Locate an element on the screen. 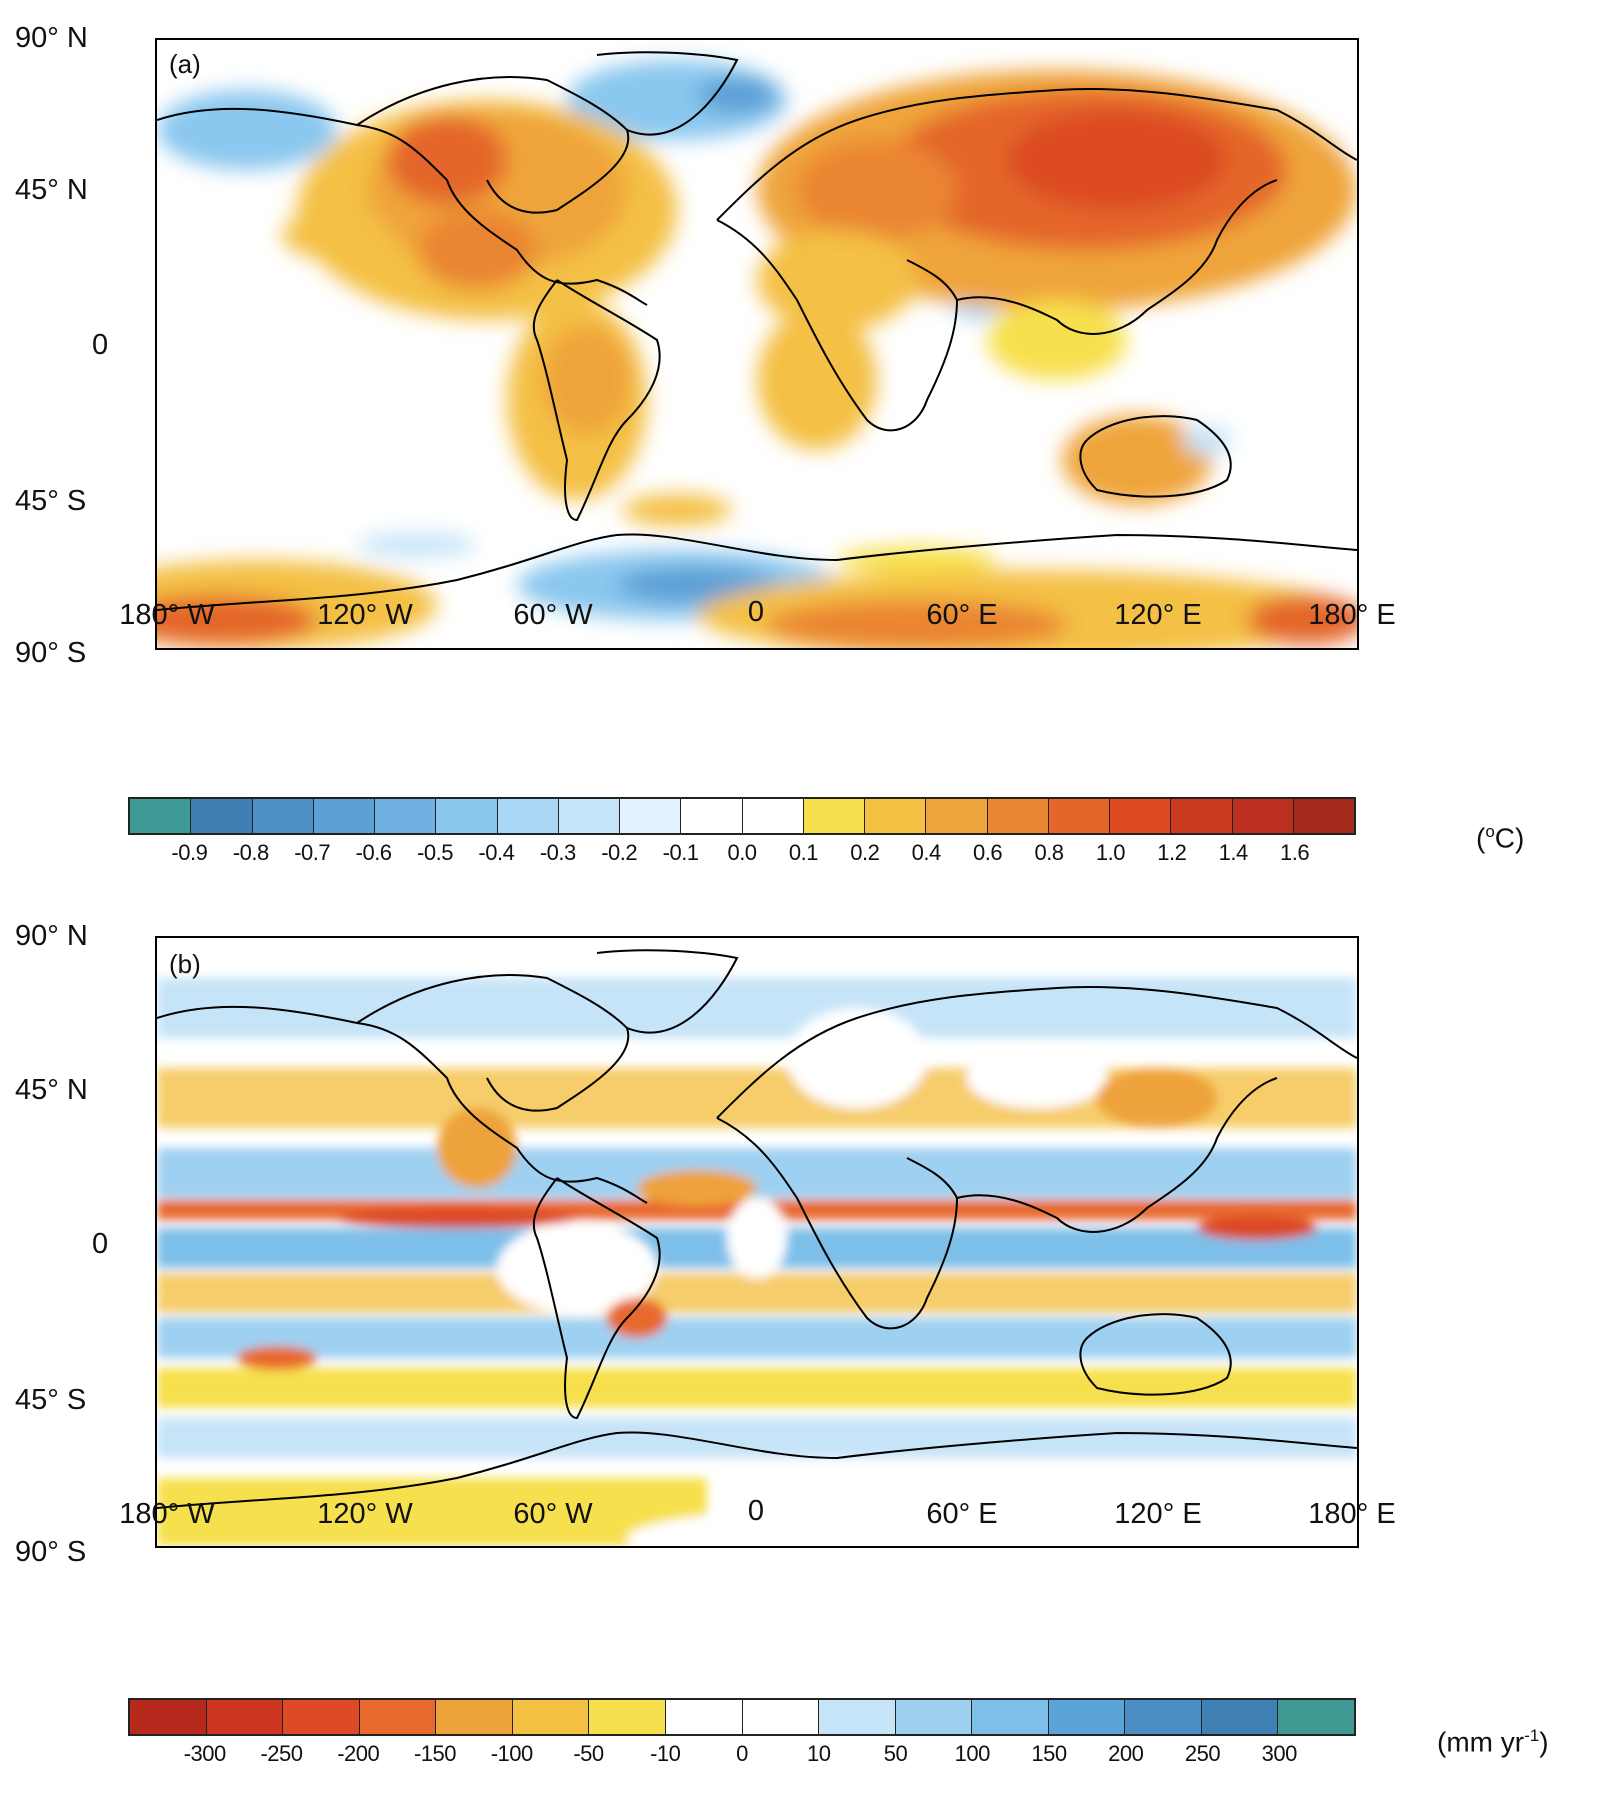 This screenshot has width=1600, height=1802. lon-label-120w: 120° W is located at coordinates (365, 1514).